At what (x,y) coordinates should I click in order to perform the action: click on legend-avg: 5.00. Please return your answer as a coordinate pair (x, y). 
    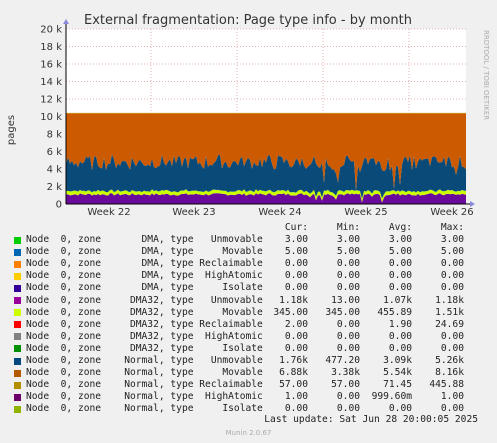
    Looking at the image, I should click on (400, 252).